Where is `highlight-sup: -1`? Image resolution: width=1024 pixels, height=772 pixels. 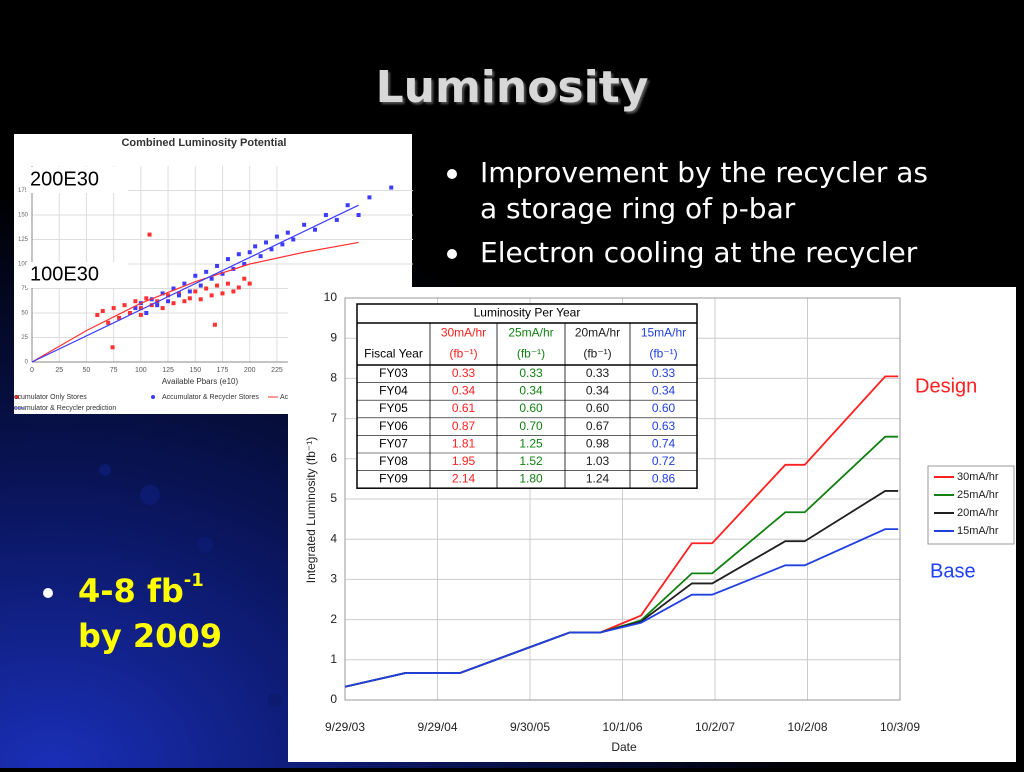
highlight-sup: -1 is located at coordinates (194, 580).